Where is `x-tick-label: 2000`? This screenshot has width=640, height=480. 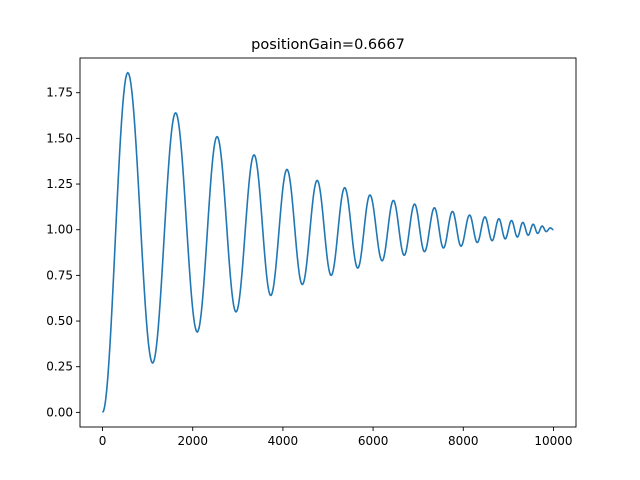
x-tick-label: 2000 is located at coordinates (192, 441).